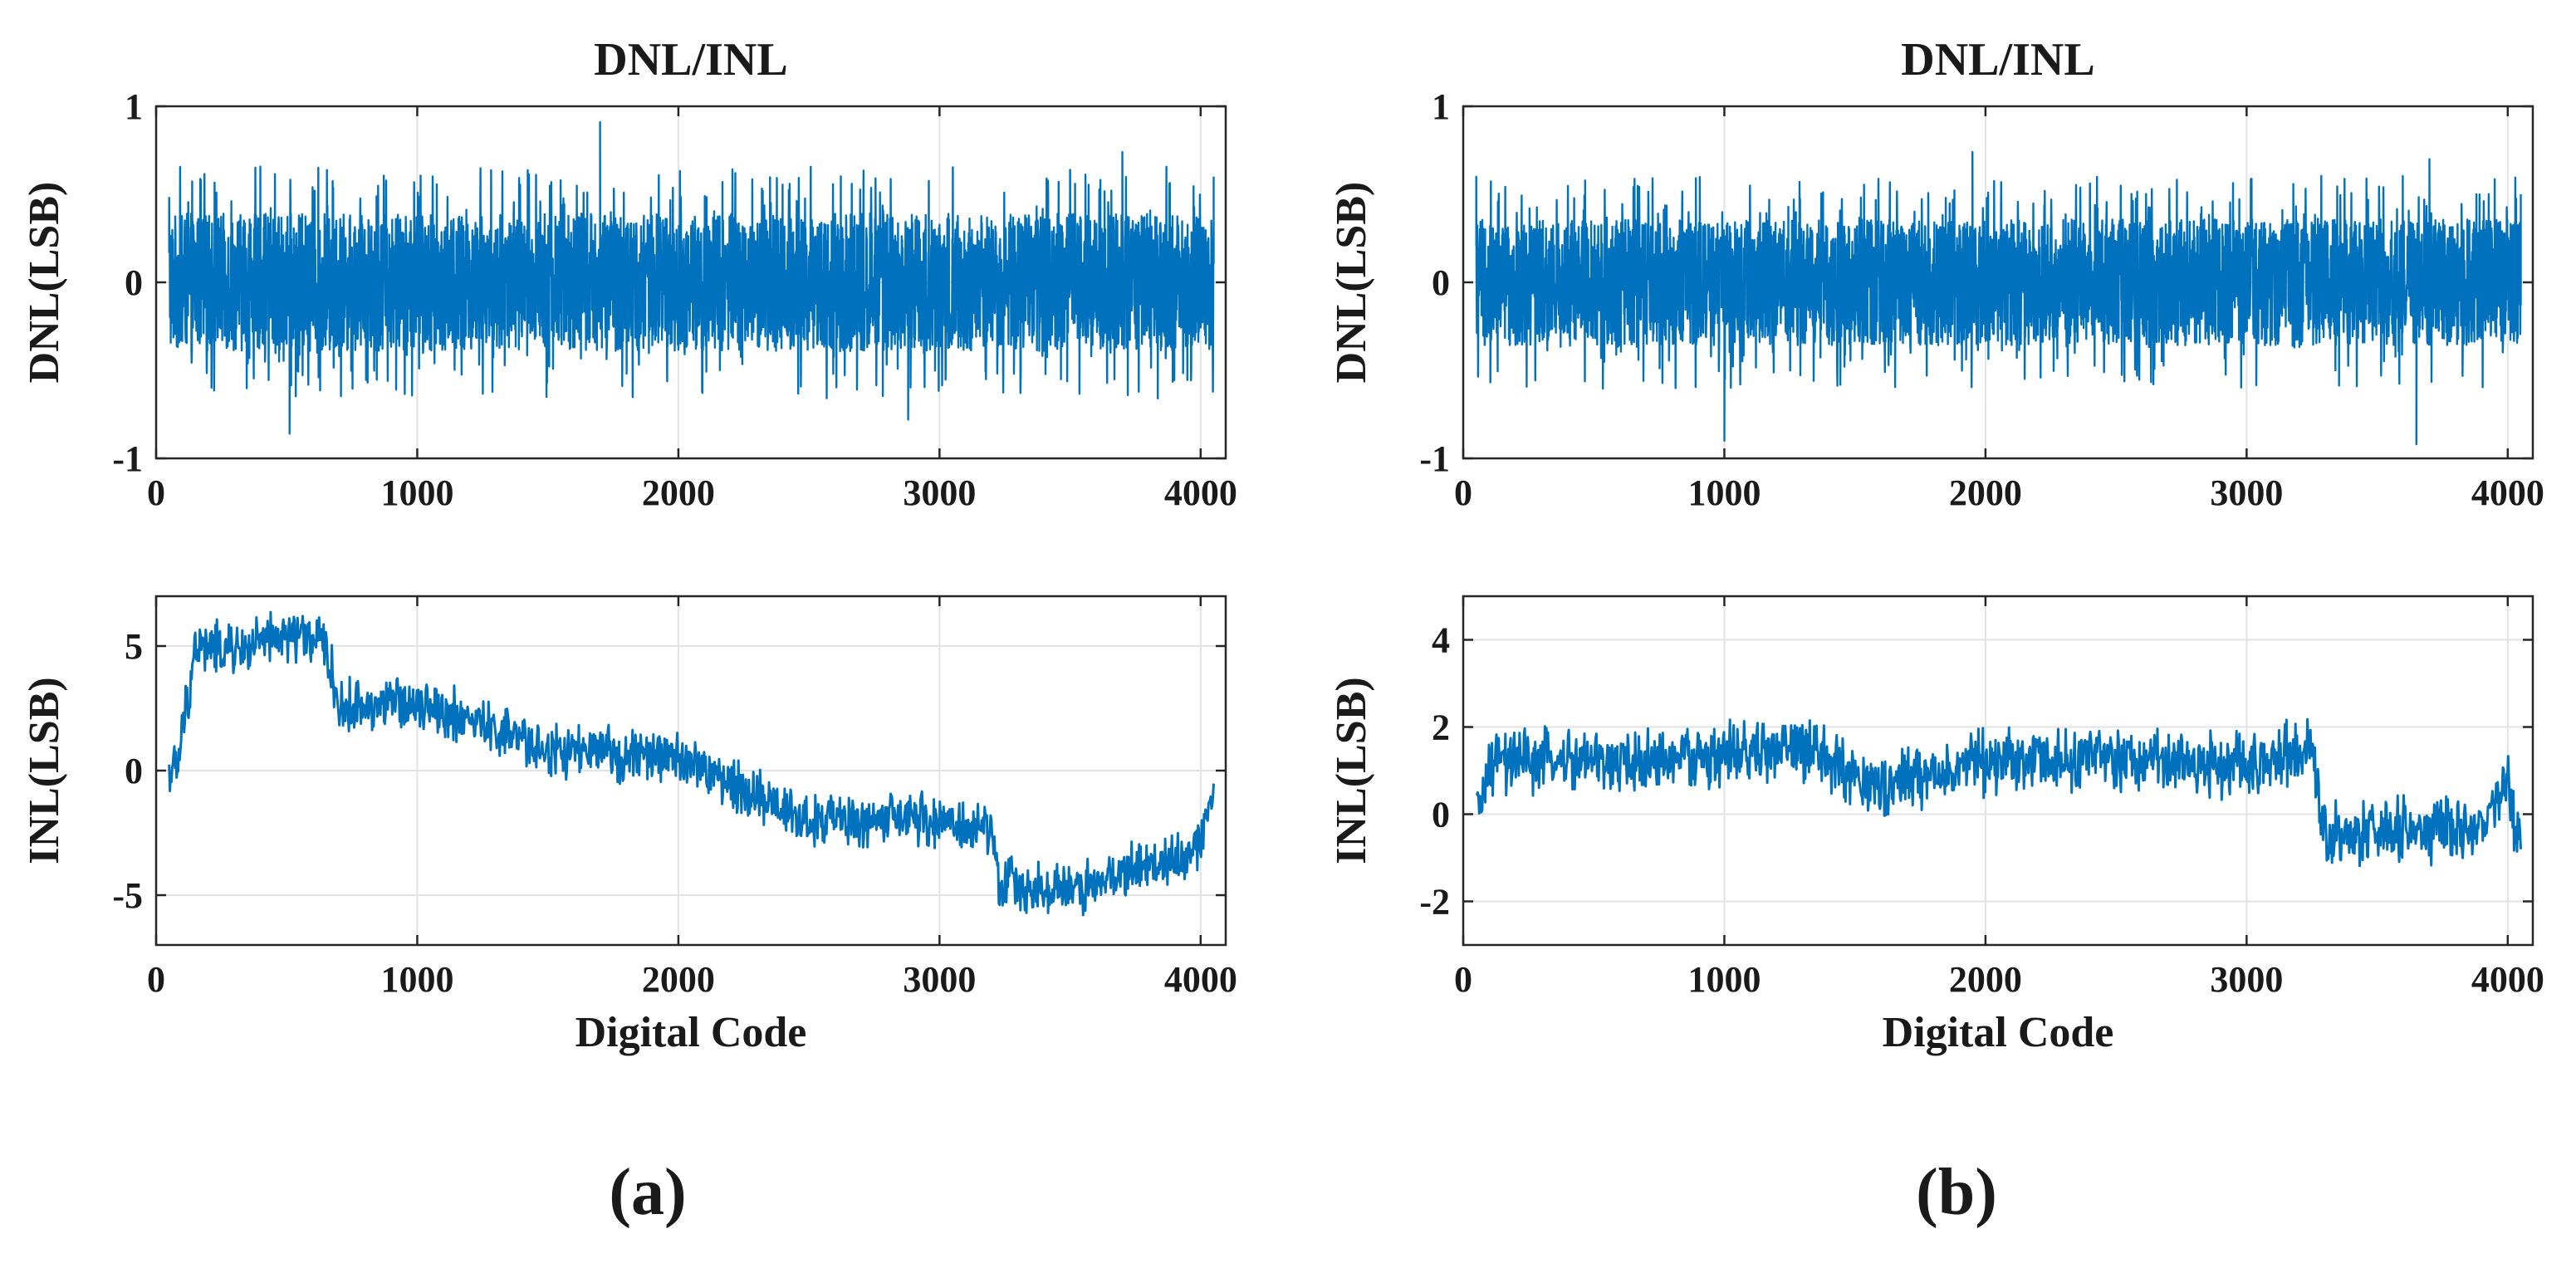 The image size is (2576, 1268). Describe the element at coordinates (647, 1192) in the screenshot. I see `panel-label-a: (a)` at that location.